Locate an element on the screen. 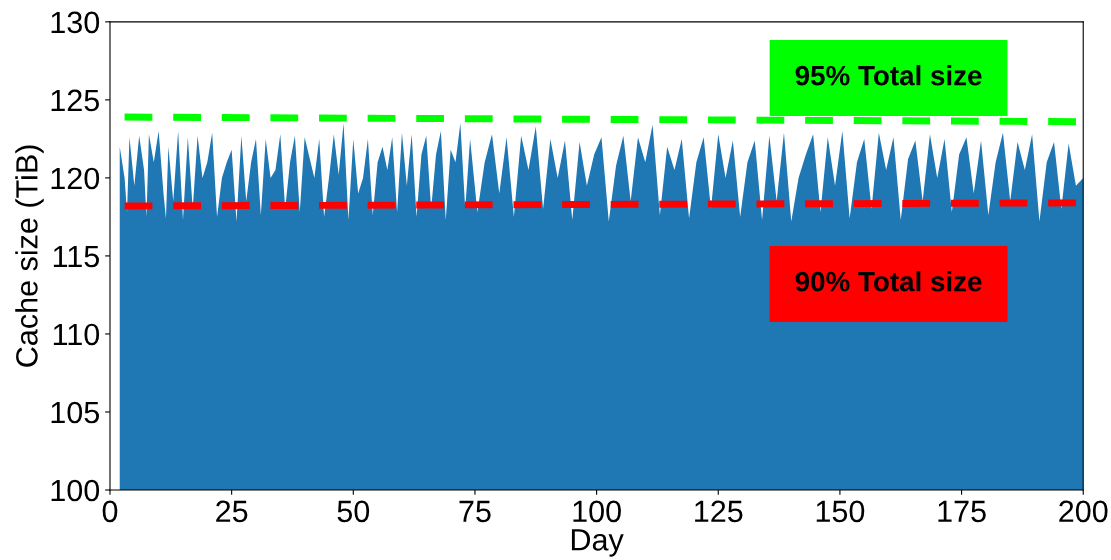 The image size is (1111, 560). x-tick-label: 150 is located at coordinates (840, 511).